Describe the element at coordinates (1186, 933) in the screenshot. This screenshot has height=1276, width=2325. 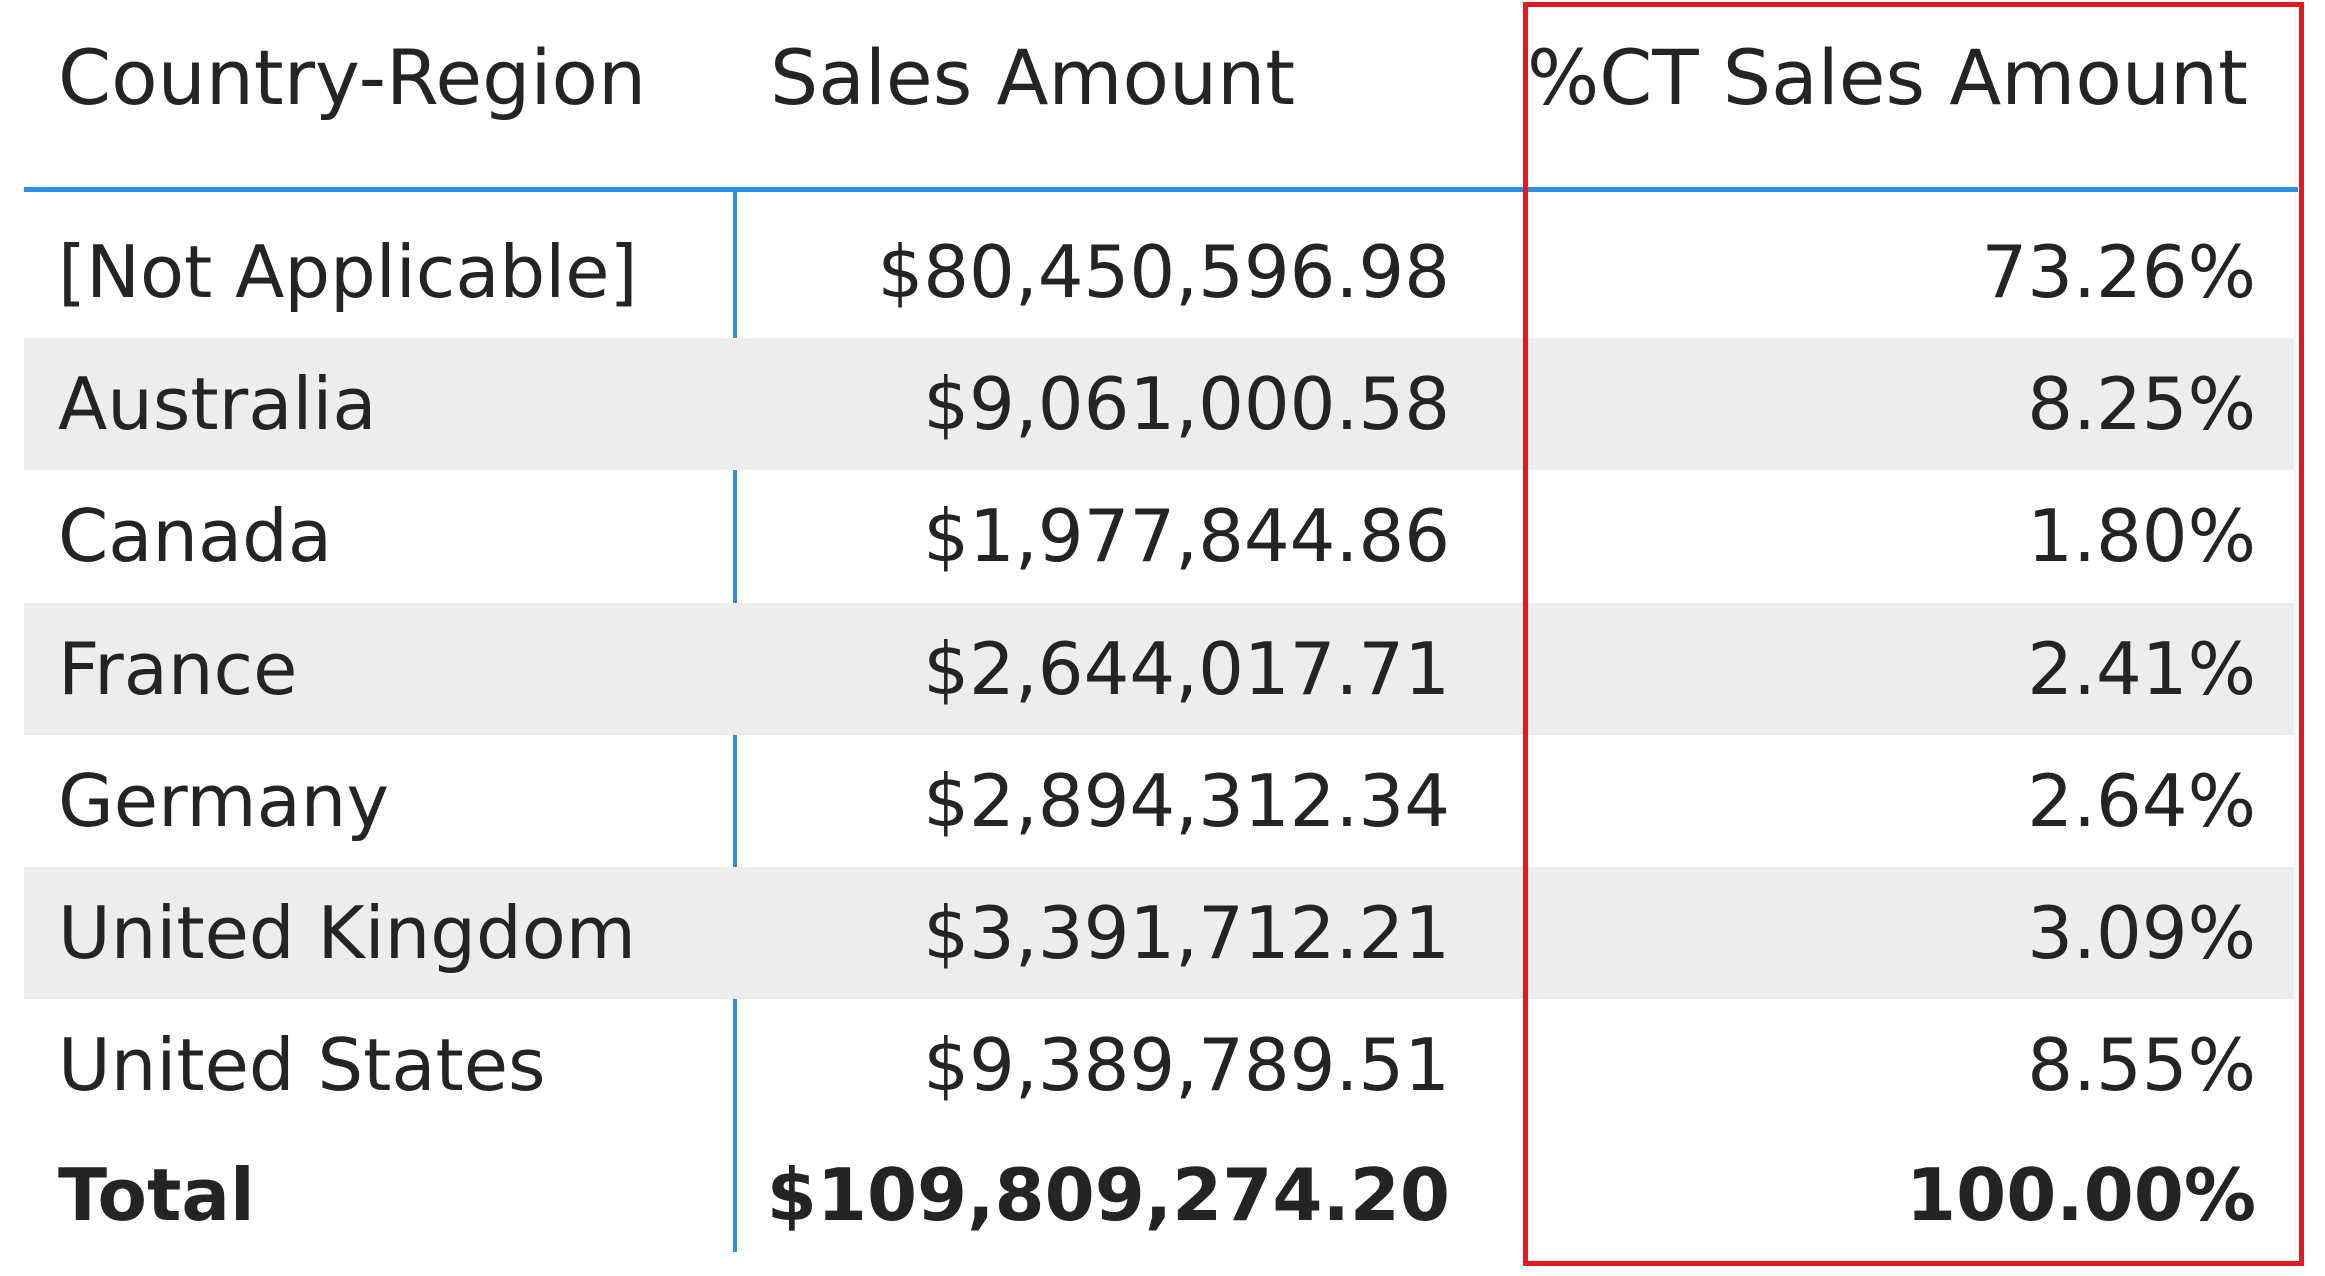
I see `sales-amount-cell: $3,391,712.21` at that location.